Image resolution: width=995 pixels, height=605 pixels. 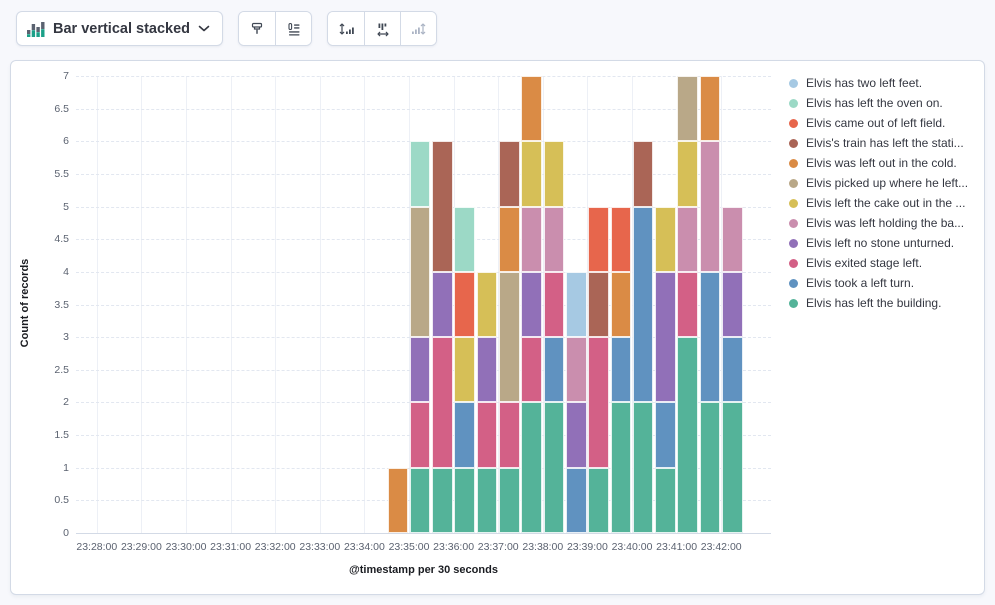 I want to click on x-tick-label: 23:35:00, so click(x=409, y=547).